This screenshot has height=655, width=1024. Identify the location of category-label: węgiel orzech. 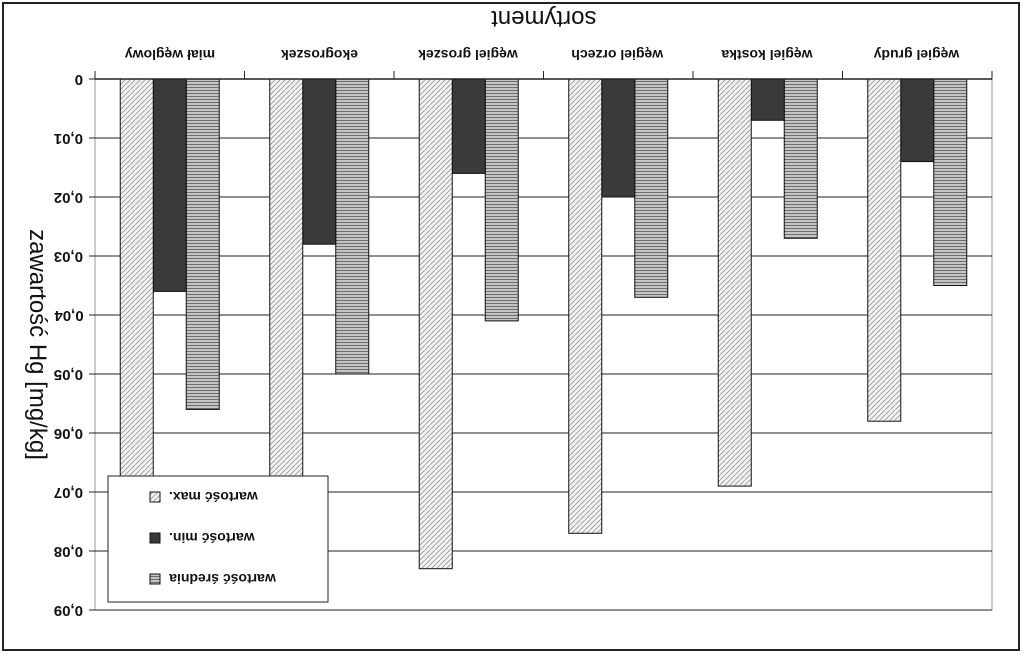
(617, 55).